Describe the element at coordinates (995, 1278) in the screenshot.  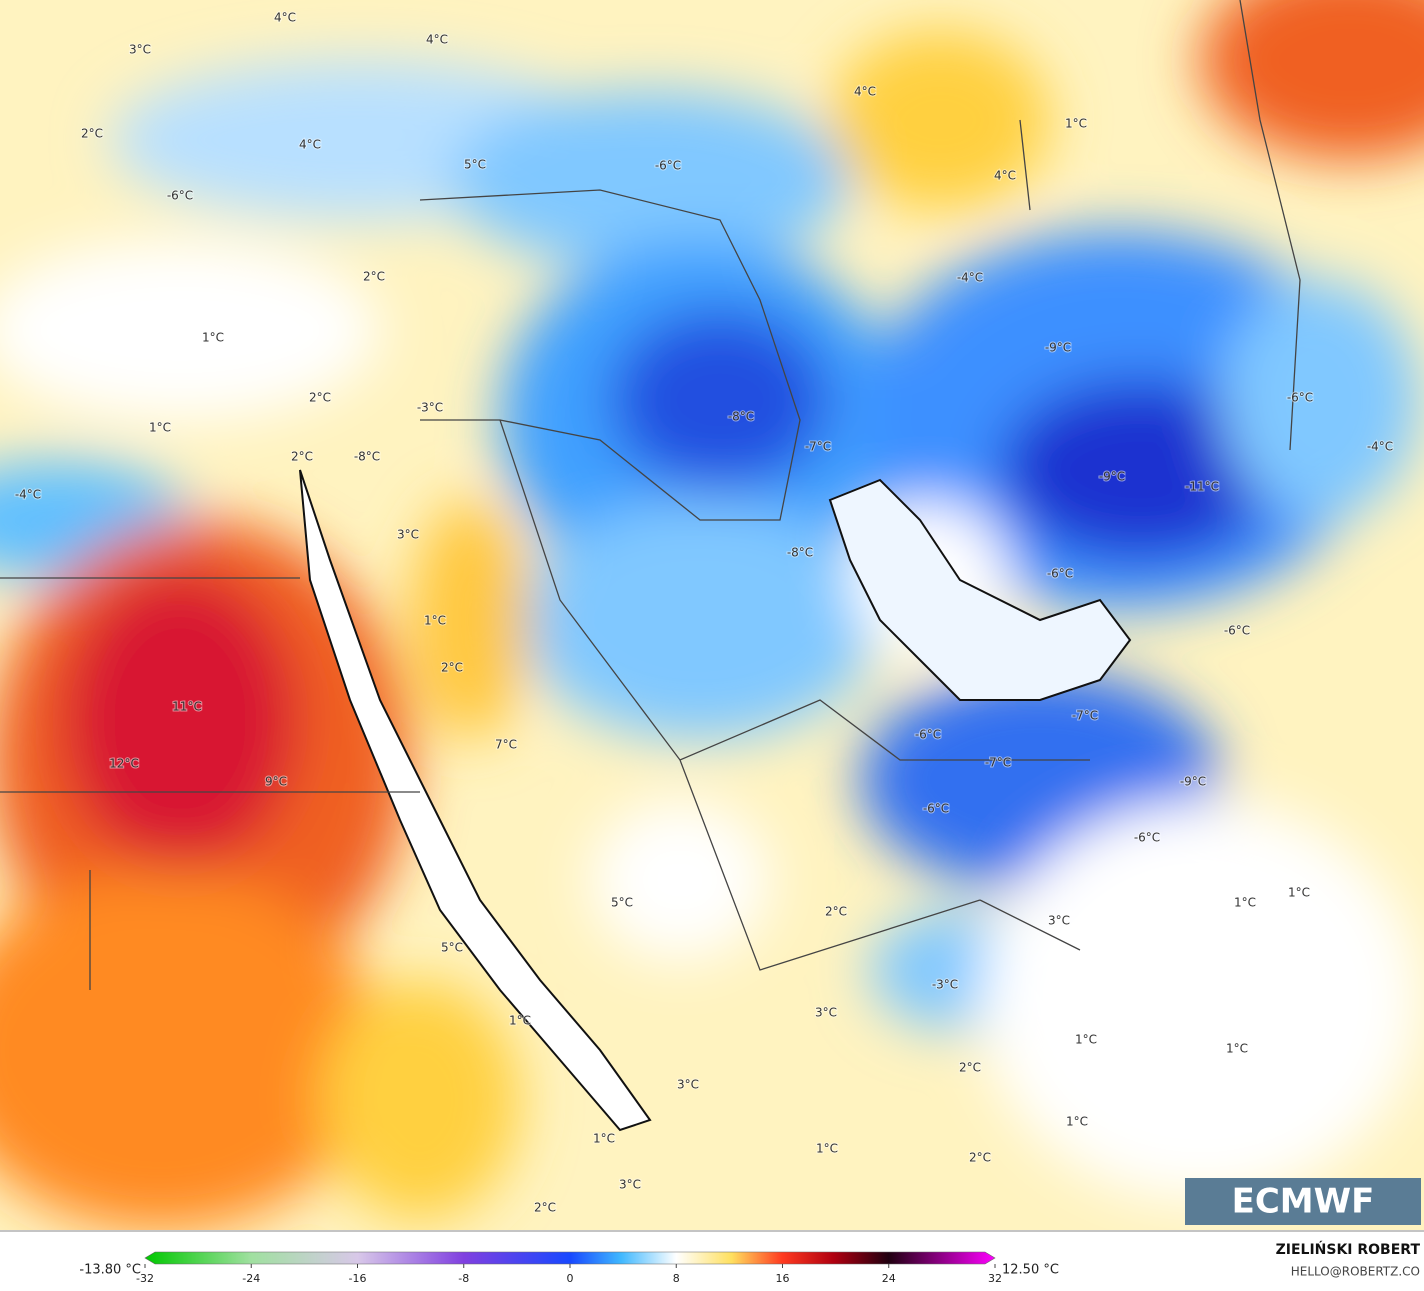
I see `colorbar-tick-label: 32` at that location.